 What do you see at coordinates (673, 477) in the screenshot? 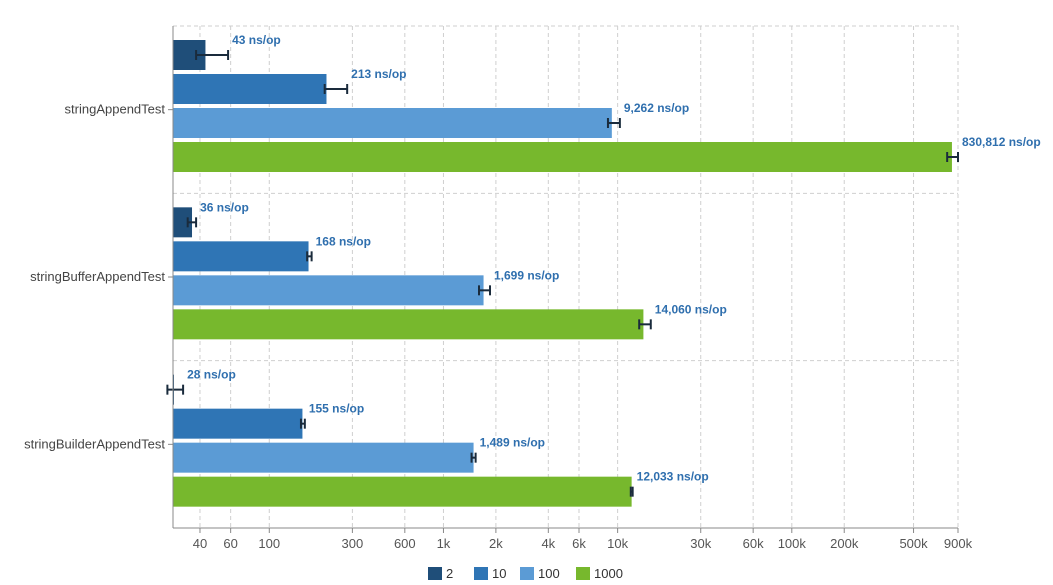
I see `data-label: 12,033 ns/op` at bounding box center [673, 477].